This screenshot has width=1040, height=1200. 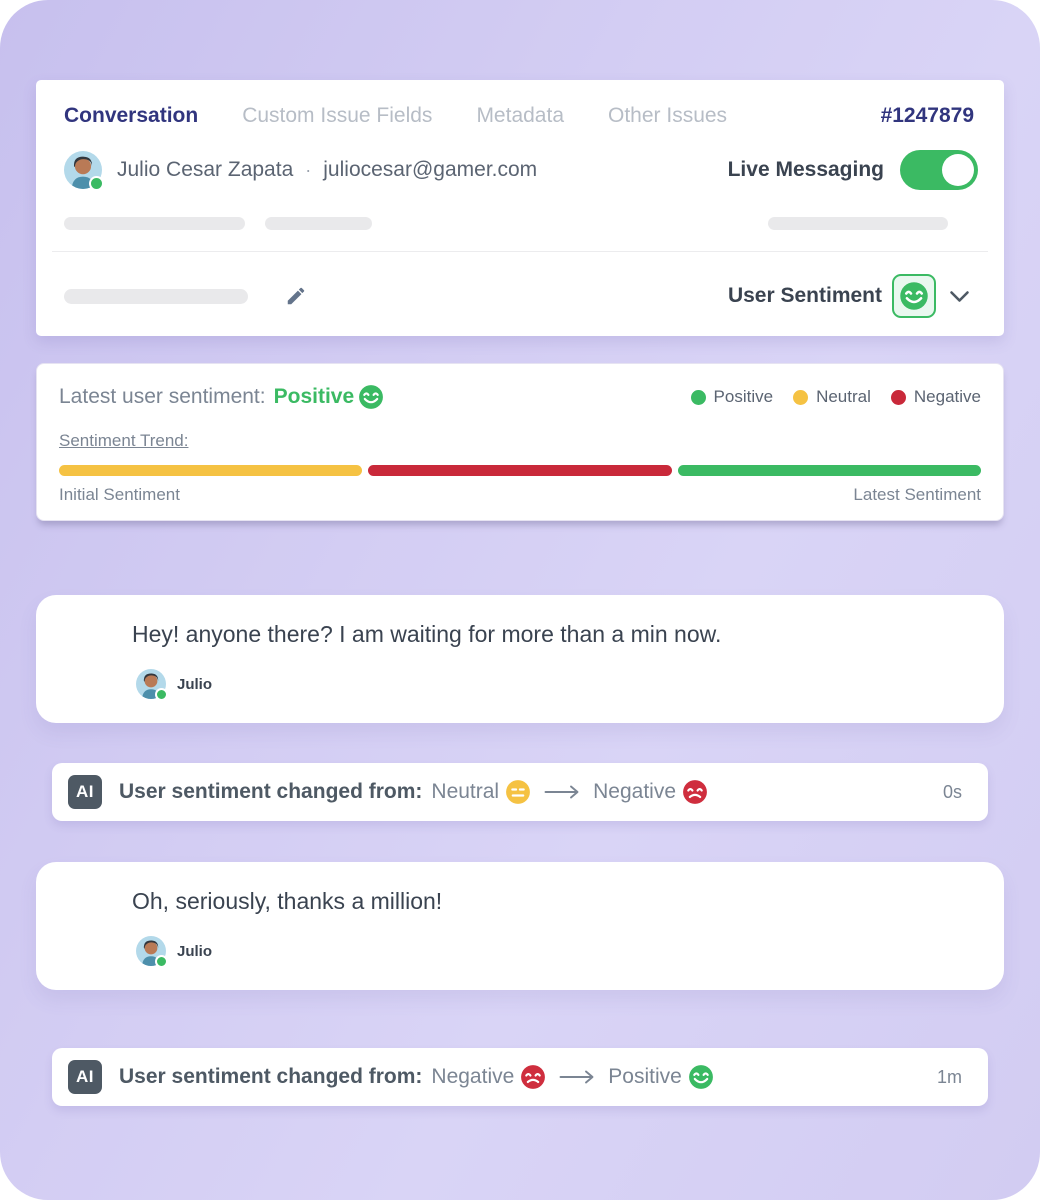 I want to click on avatar-image, so click(x=83, y=170).